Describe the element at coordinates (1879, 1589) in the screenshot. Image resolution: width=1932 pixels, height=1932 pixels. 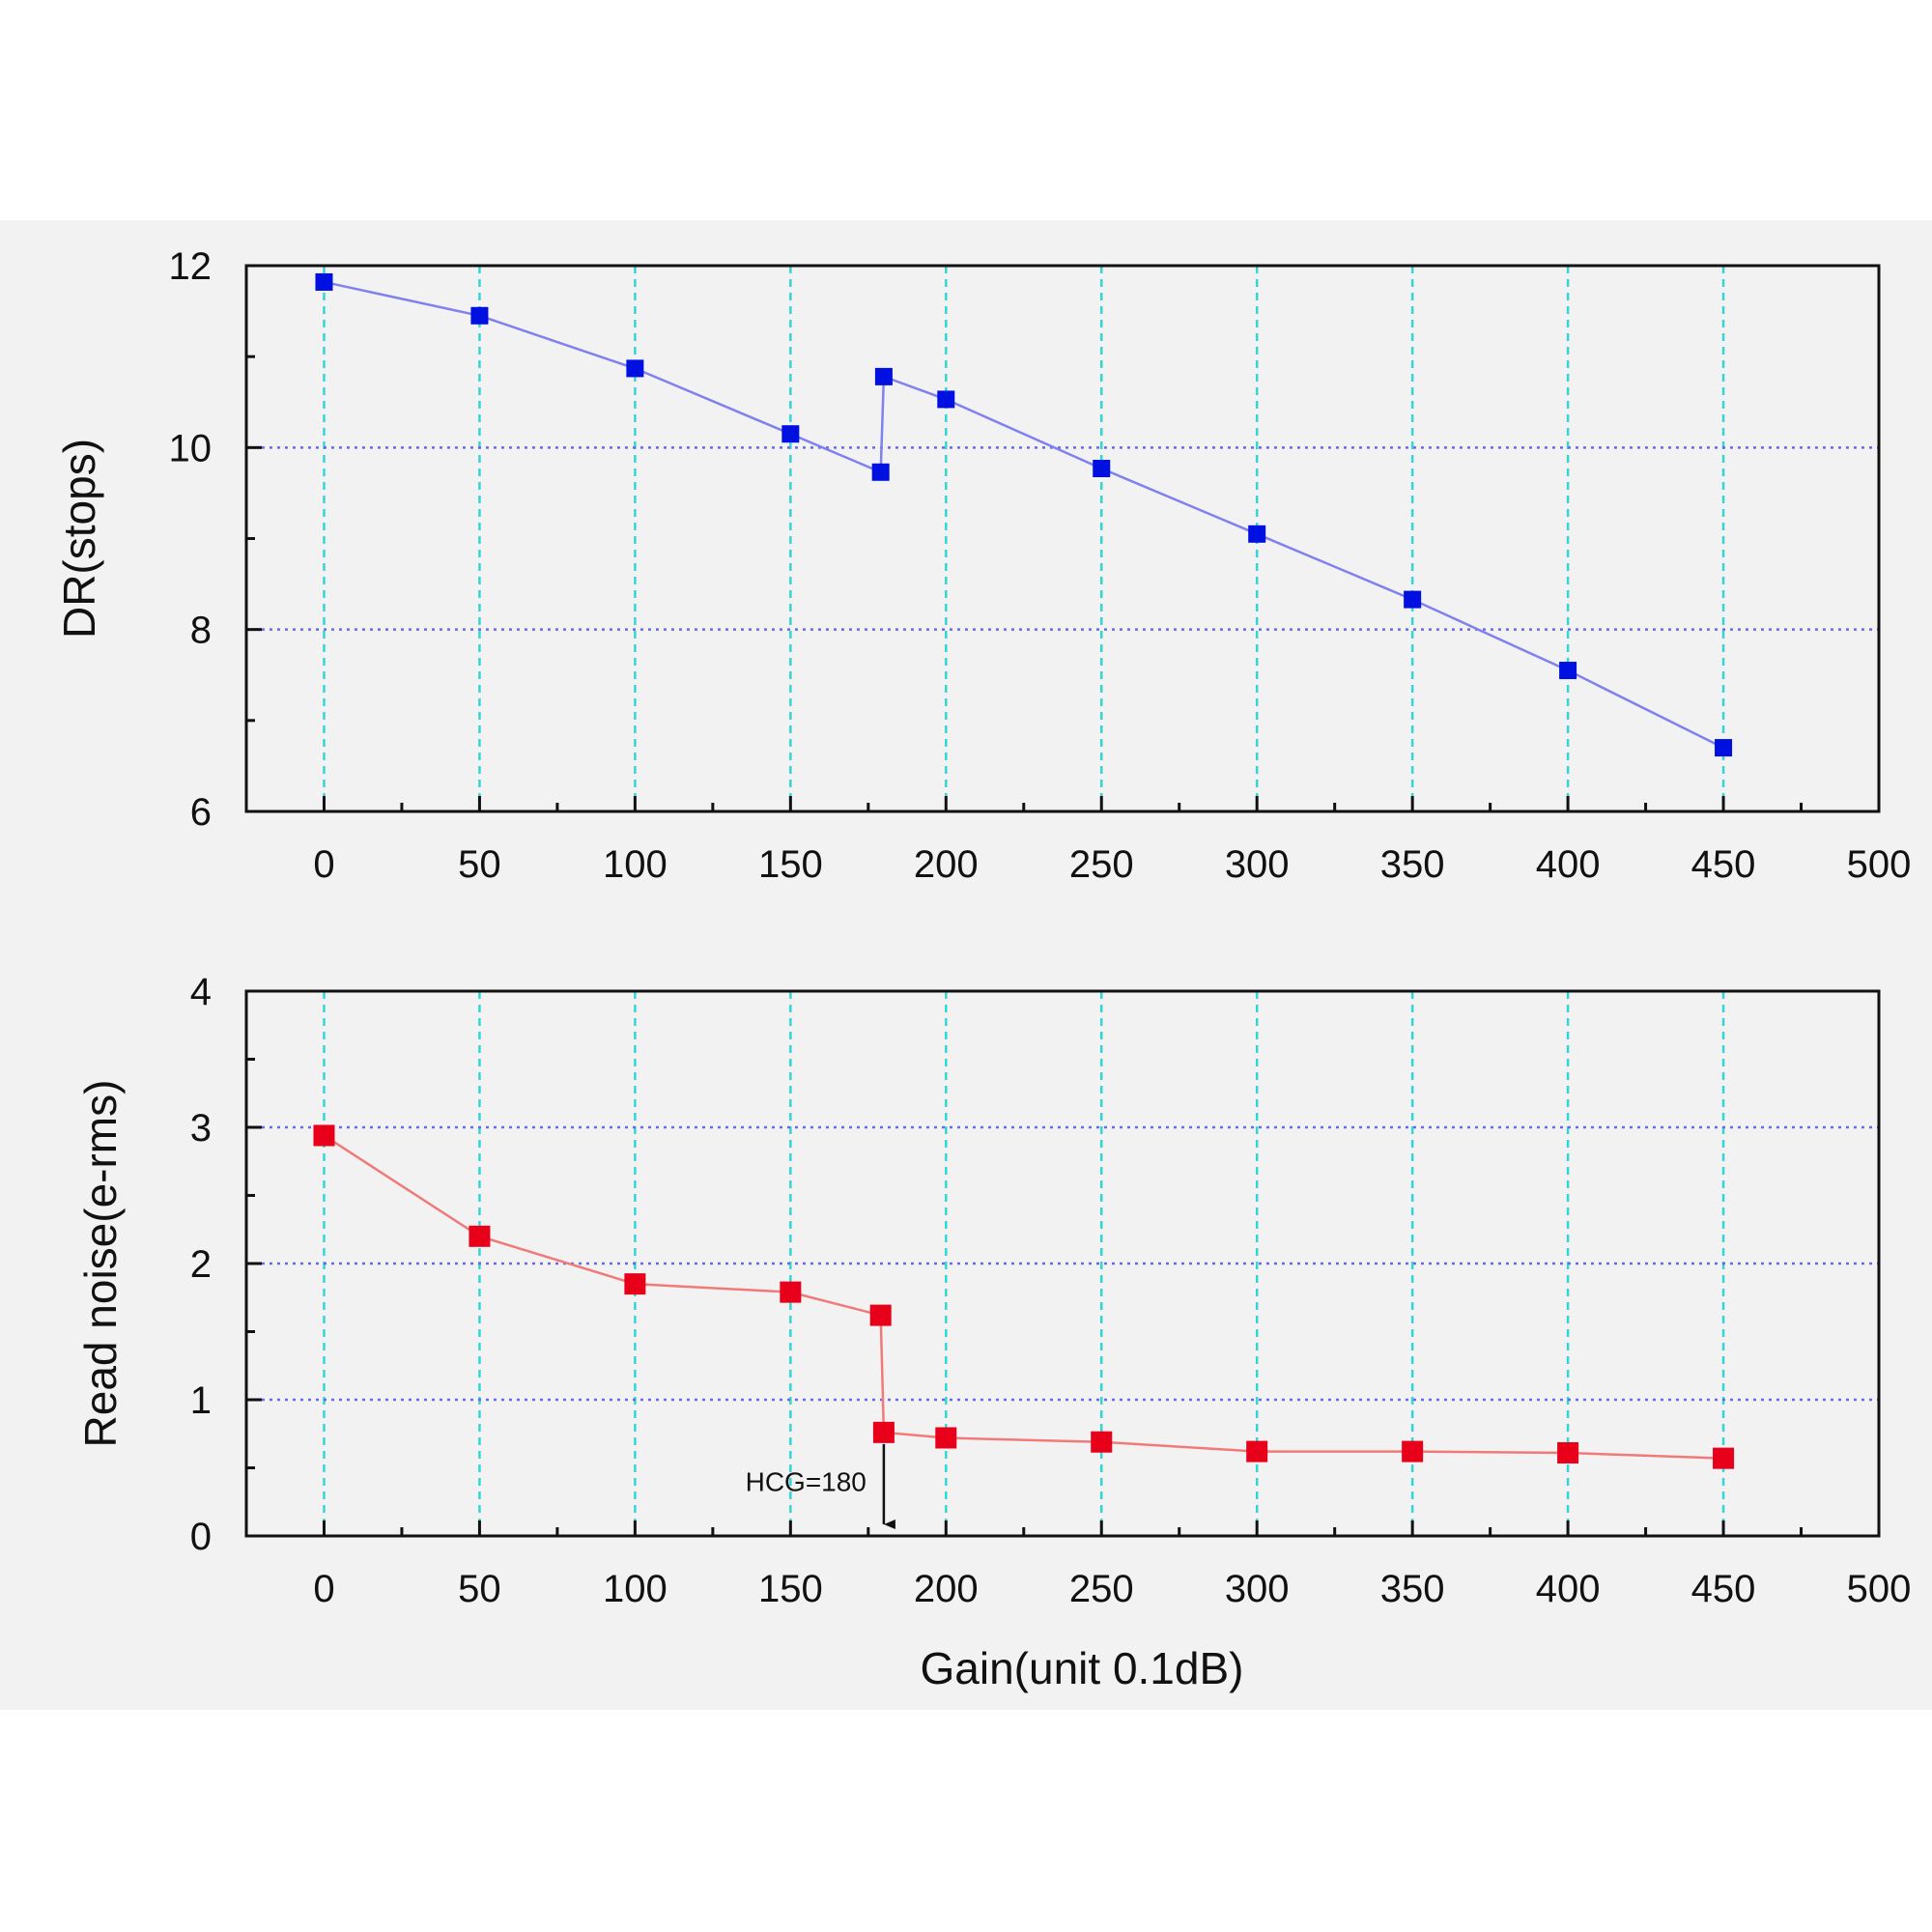
I see `rn-x-tick-label: 500` at that location.